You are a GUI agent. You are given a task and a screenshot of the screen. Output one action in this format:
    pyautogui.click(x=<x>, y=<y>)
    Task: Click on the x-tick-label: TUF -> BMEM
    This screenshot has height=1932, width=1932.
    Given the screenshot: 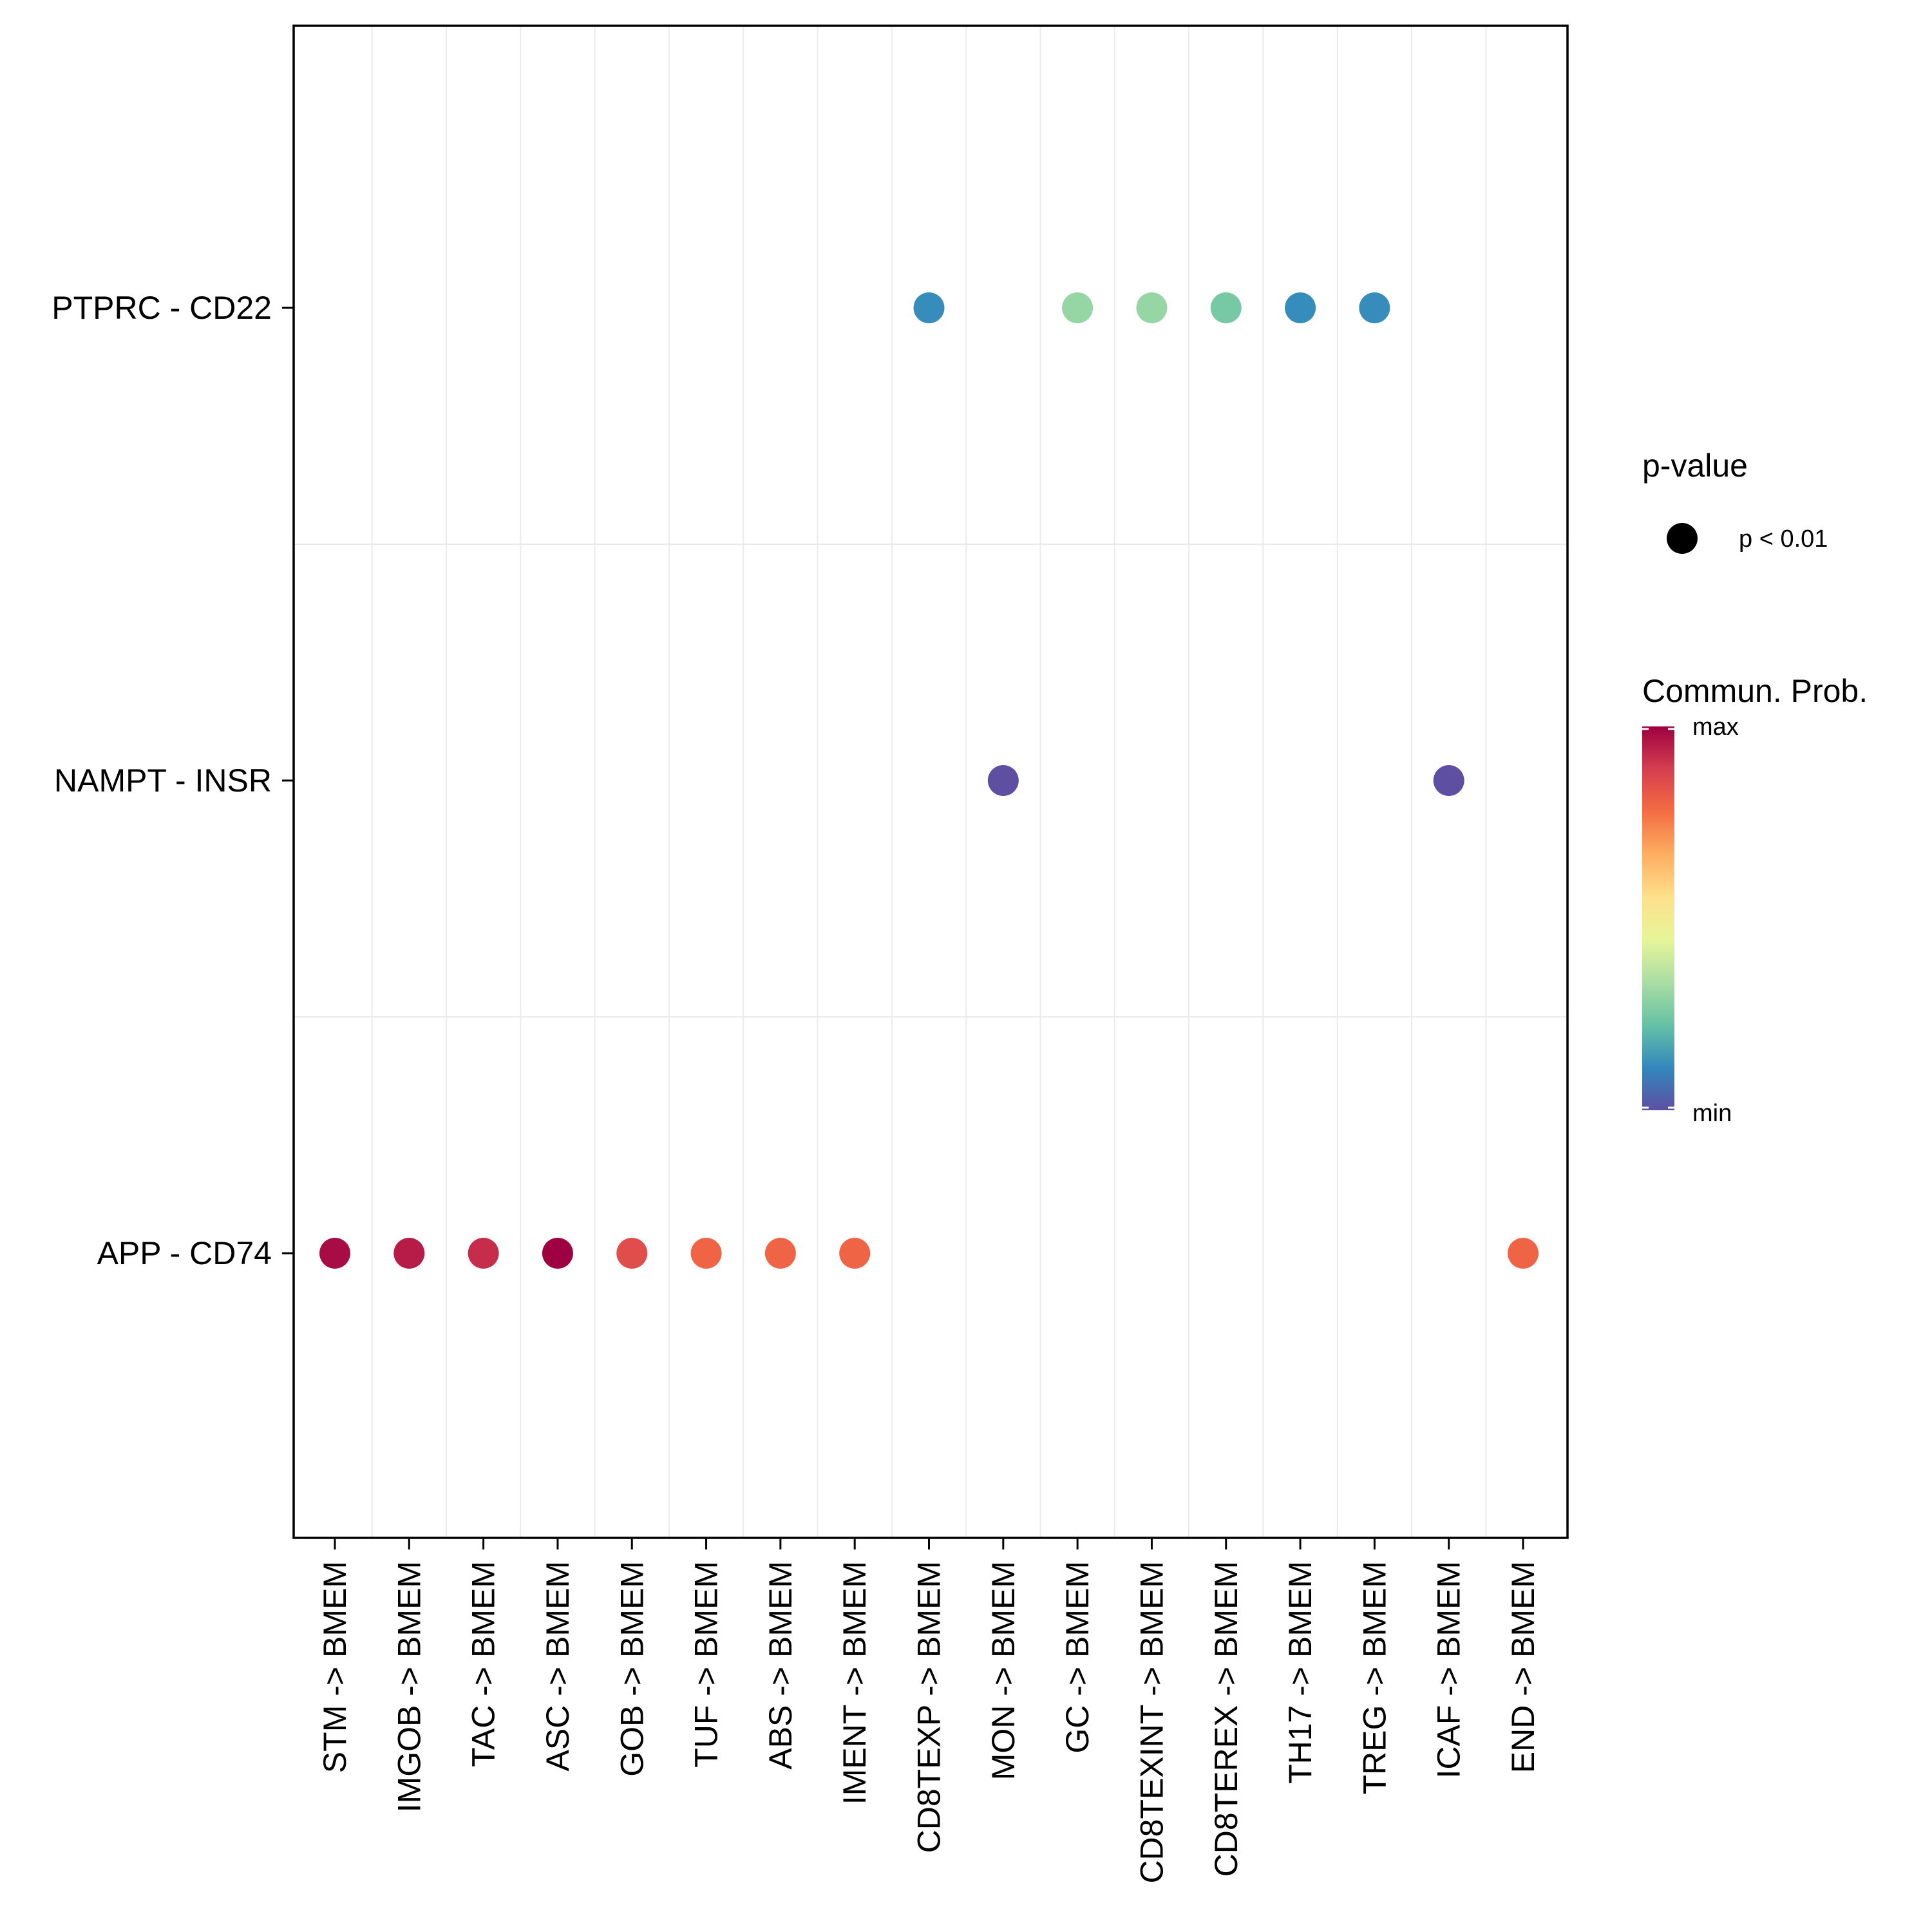 What is the action you would take?
    pyautogui.click(x=706, y=1665)
    